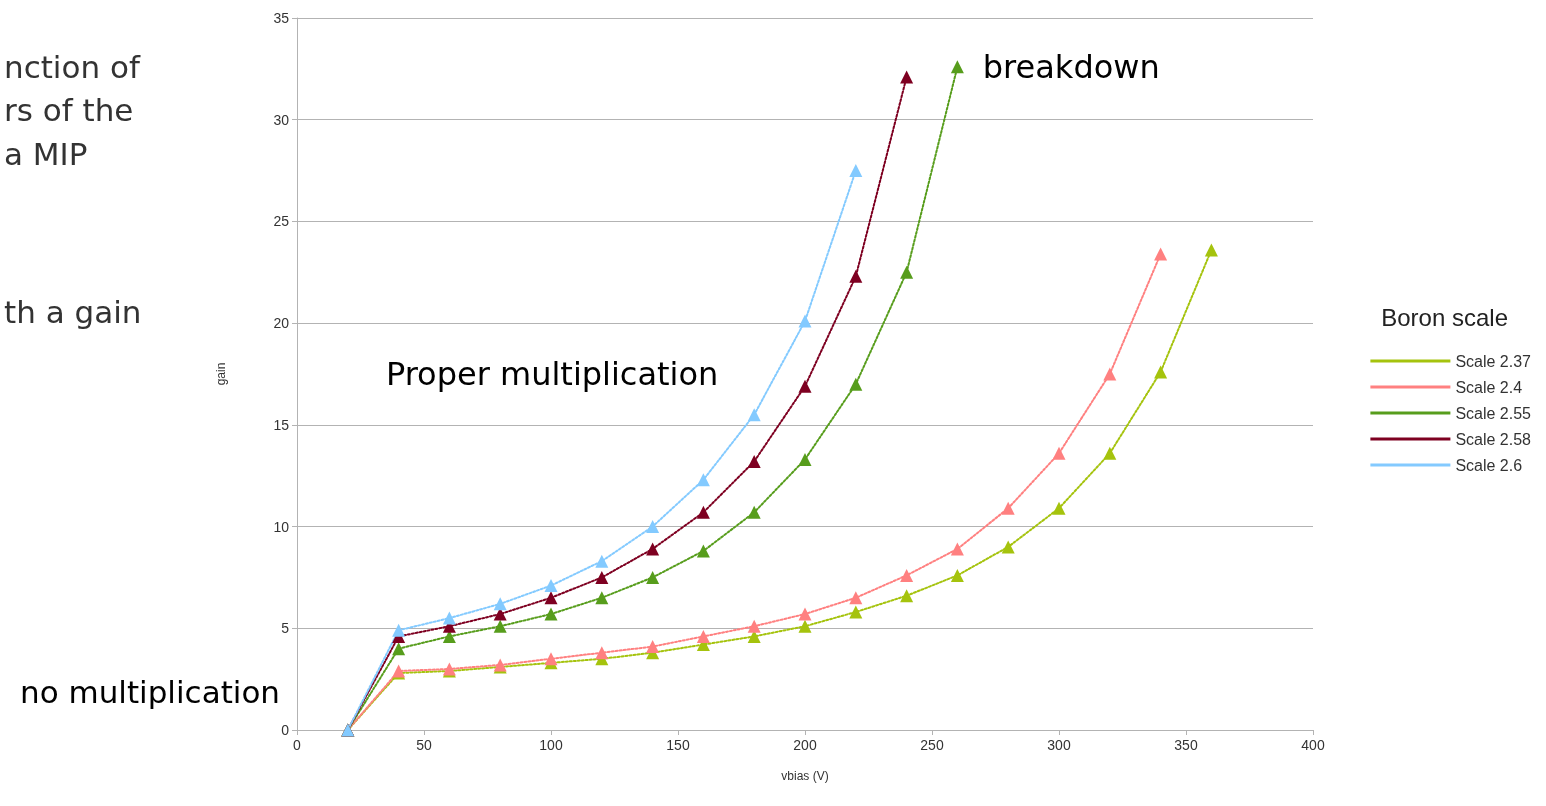  I want to click on annotation: breakdown, so click(1071, 66).